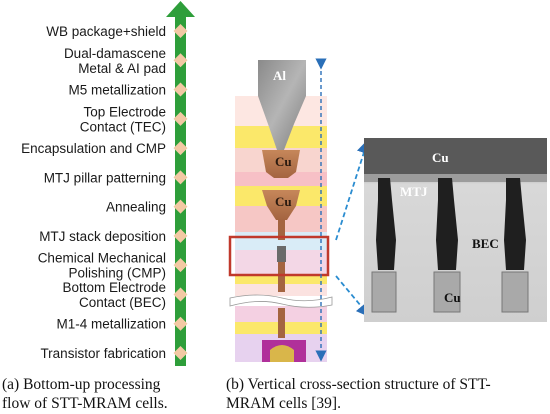 Image resolution: width=550 pixels, height=414 pixels. What do you see at coordinates (180, 190) in the screenshot?
I see `flow-arrow-shaft` at bounding box center [180, 190].